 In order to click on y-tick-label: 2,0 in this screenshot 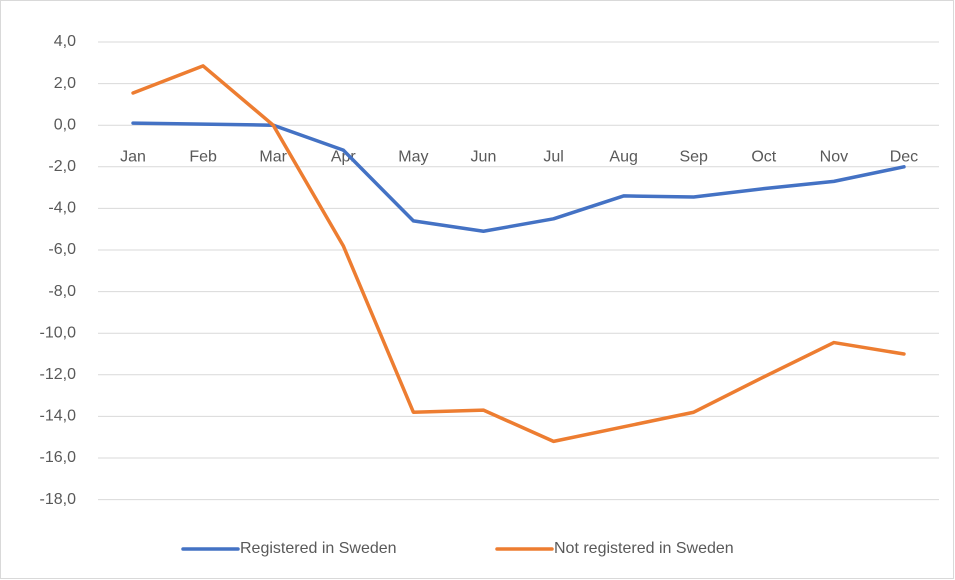, I will do `click(65, 83)`.